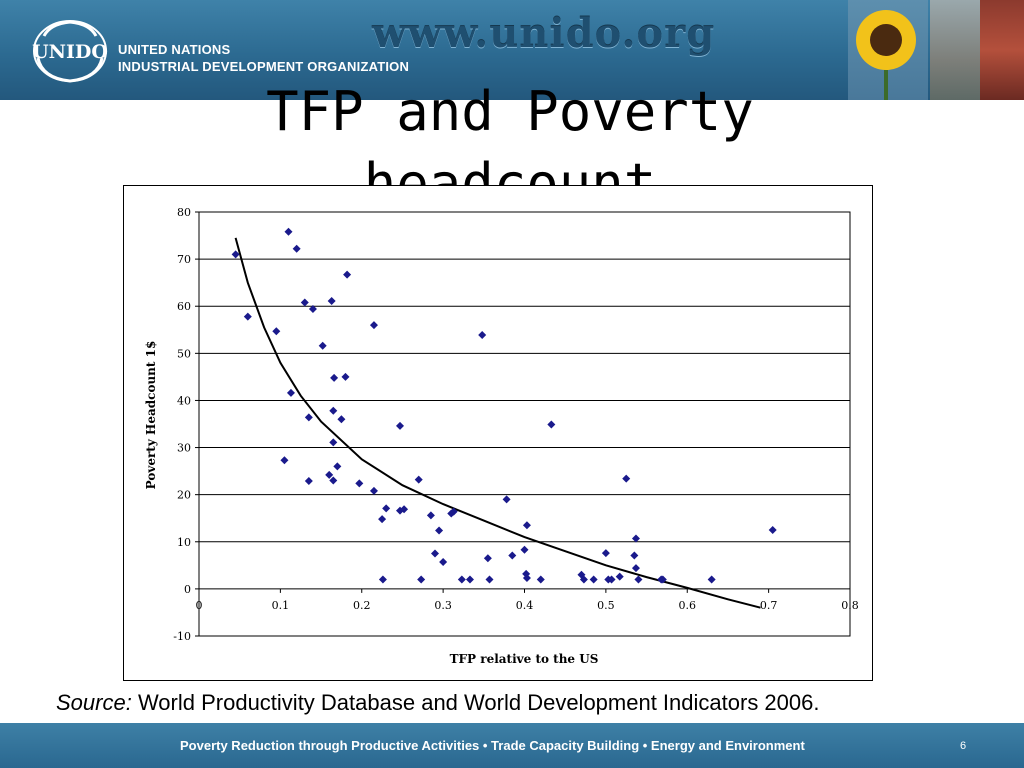 The width and height of the screenshot is (1024, 768). Describe the element at coordinates (524, 590) in the screenshot. I see `axes` at that location.